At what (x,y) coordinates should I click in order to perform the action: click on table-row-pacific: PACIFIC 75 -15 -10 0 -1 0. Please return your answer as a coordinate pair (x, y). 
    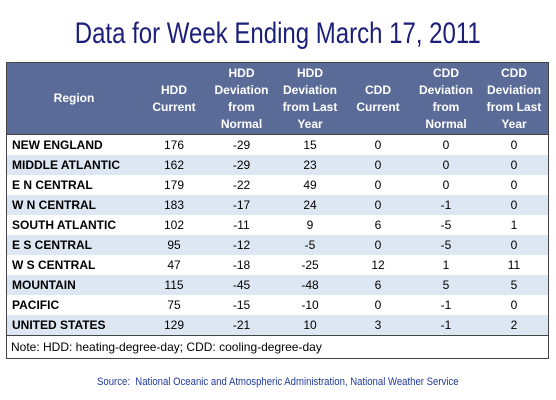
    Looking at the image, I should click on (277, 305).